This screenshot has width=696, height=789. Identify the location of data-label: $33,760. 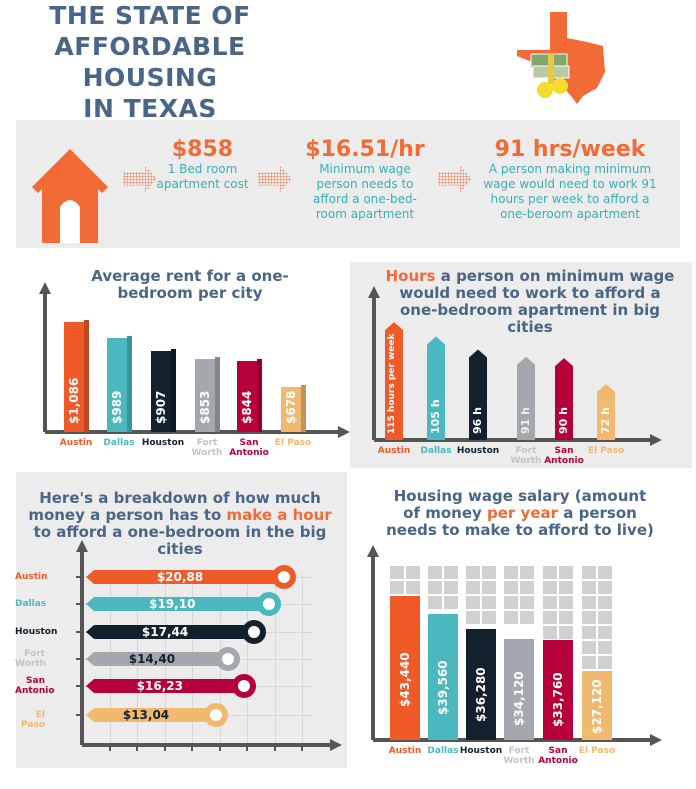
(558, 700).